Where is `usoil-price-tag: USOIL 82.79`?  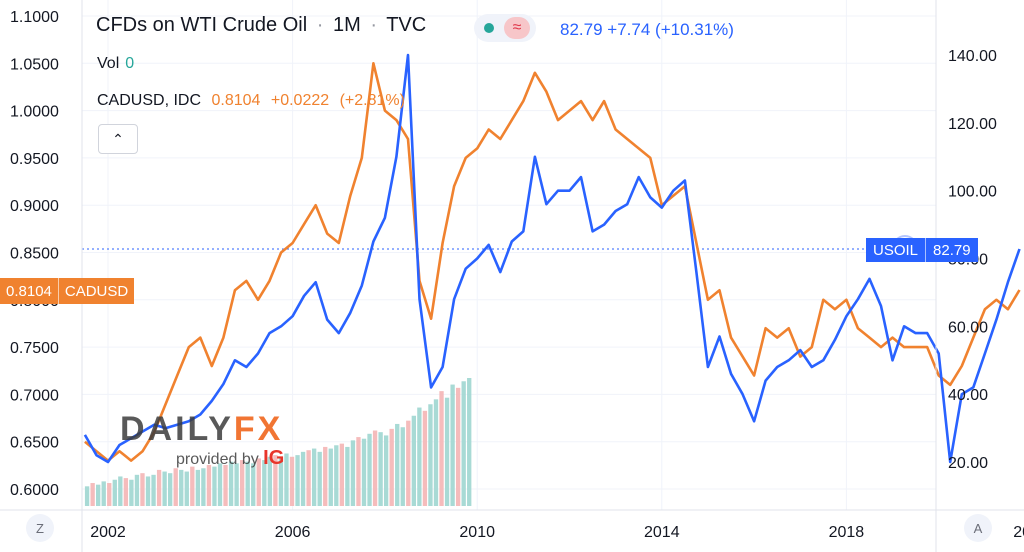 usoil-price-tag: USOIL 82.79 is located at coordinates (922, 250).